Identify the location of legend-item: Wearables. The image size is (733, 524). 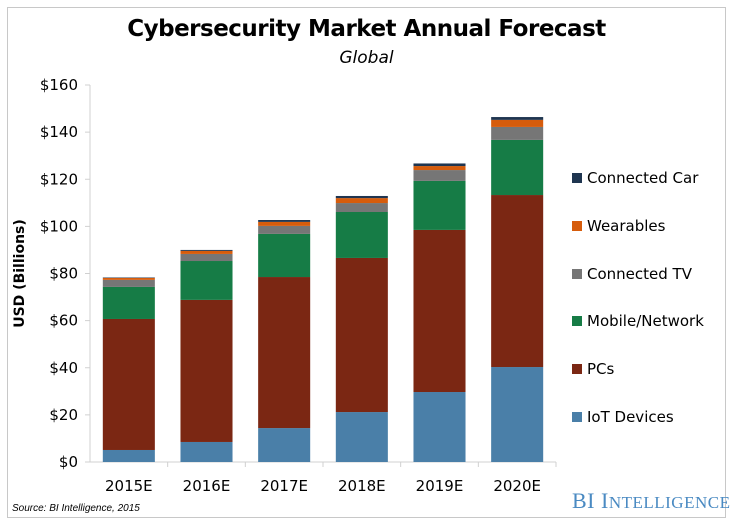
(618, 226).